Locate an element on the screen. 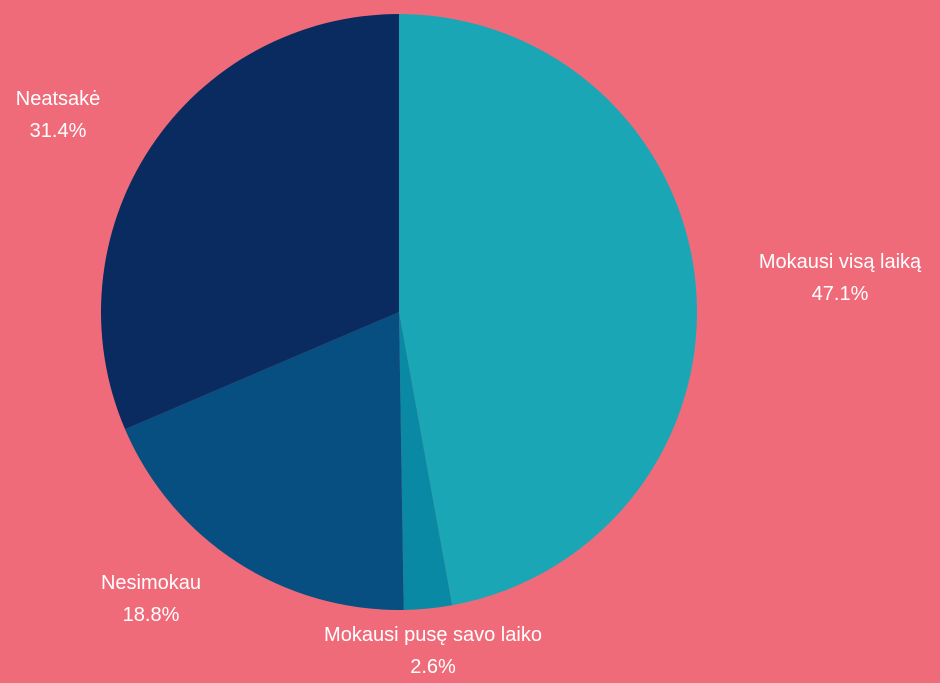 This screenshot has height=683, width=940. pie-slice-mokausi-puse-savo-laiko is located at coordinates (426, 461).